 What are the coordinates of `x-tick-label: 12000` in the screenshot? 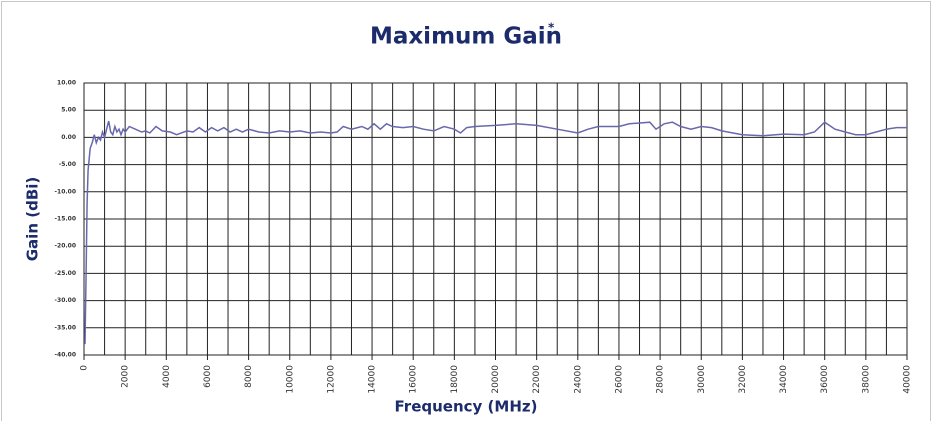 It's located at (331, 379).